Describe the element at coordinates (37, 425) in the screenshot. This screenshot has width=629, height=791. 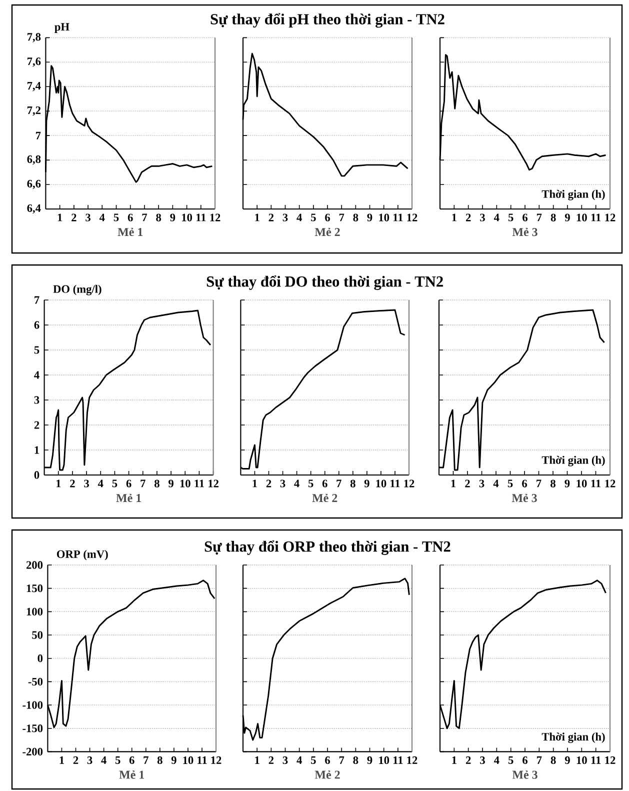
I see `y-tick-label: 2` at that location.